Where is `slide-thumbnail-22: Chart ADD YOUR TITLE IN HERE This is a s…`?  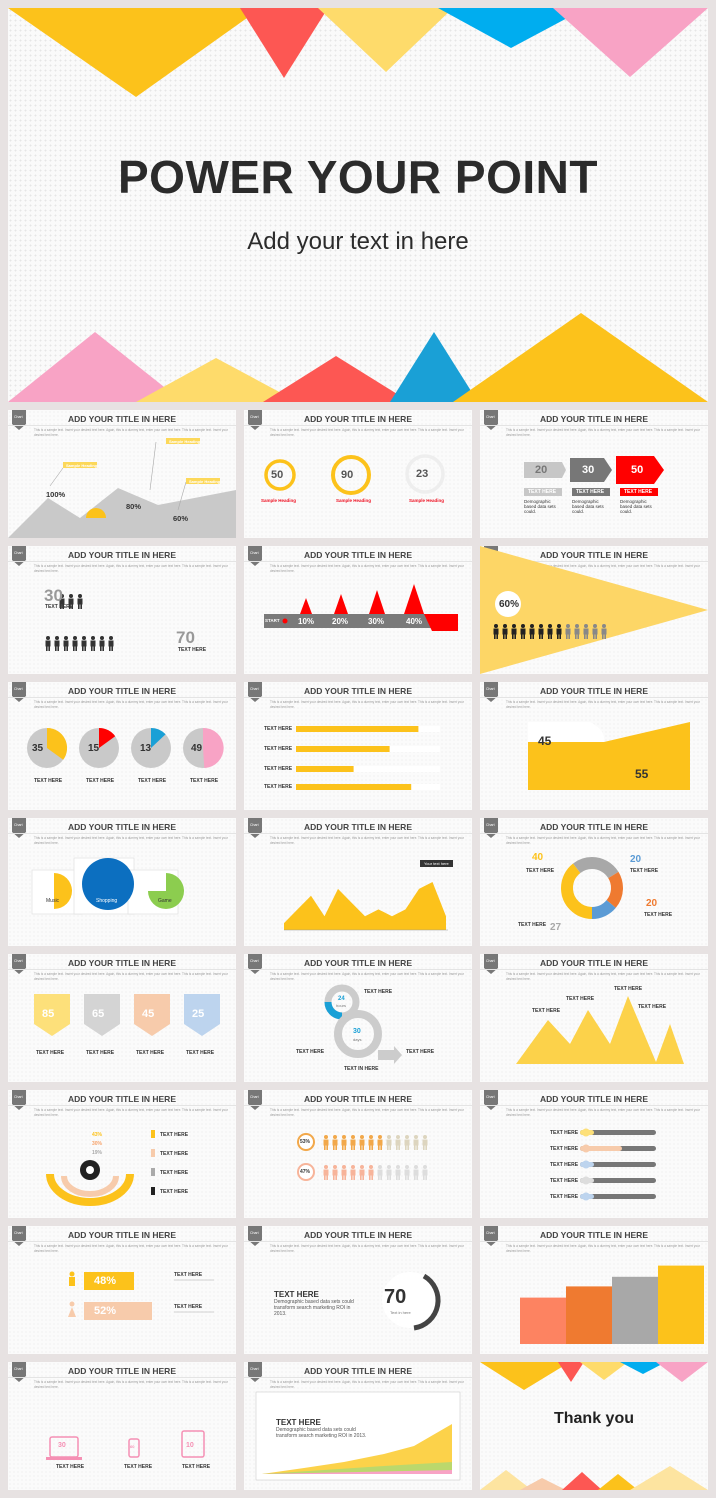 slide-thumbnail-22: Chart ADD YOUR TITLE IN HERE This is a s… is located at coordinates (122, 1426).